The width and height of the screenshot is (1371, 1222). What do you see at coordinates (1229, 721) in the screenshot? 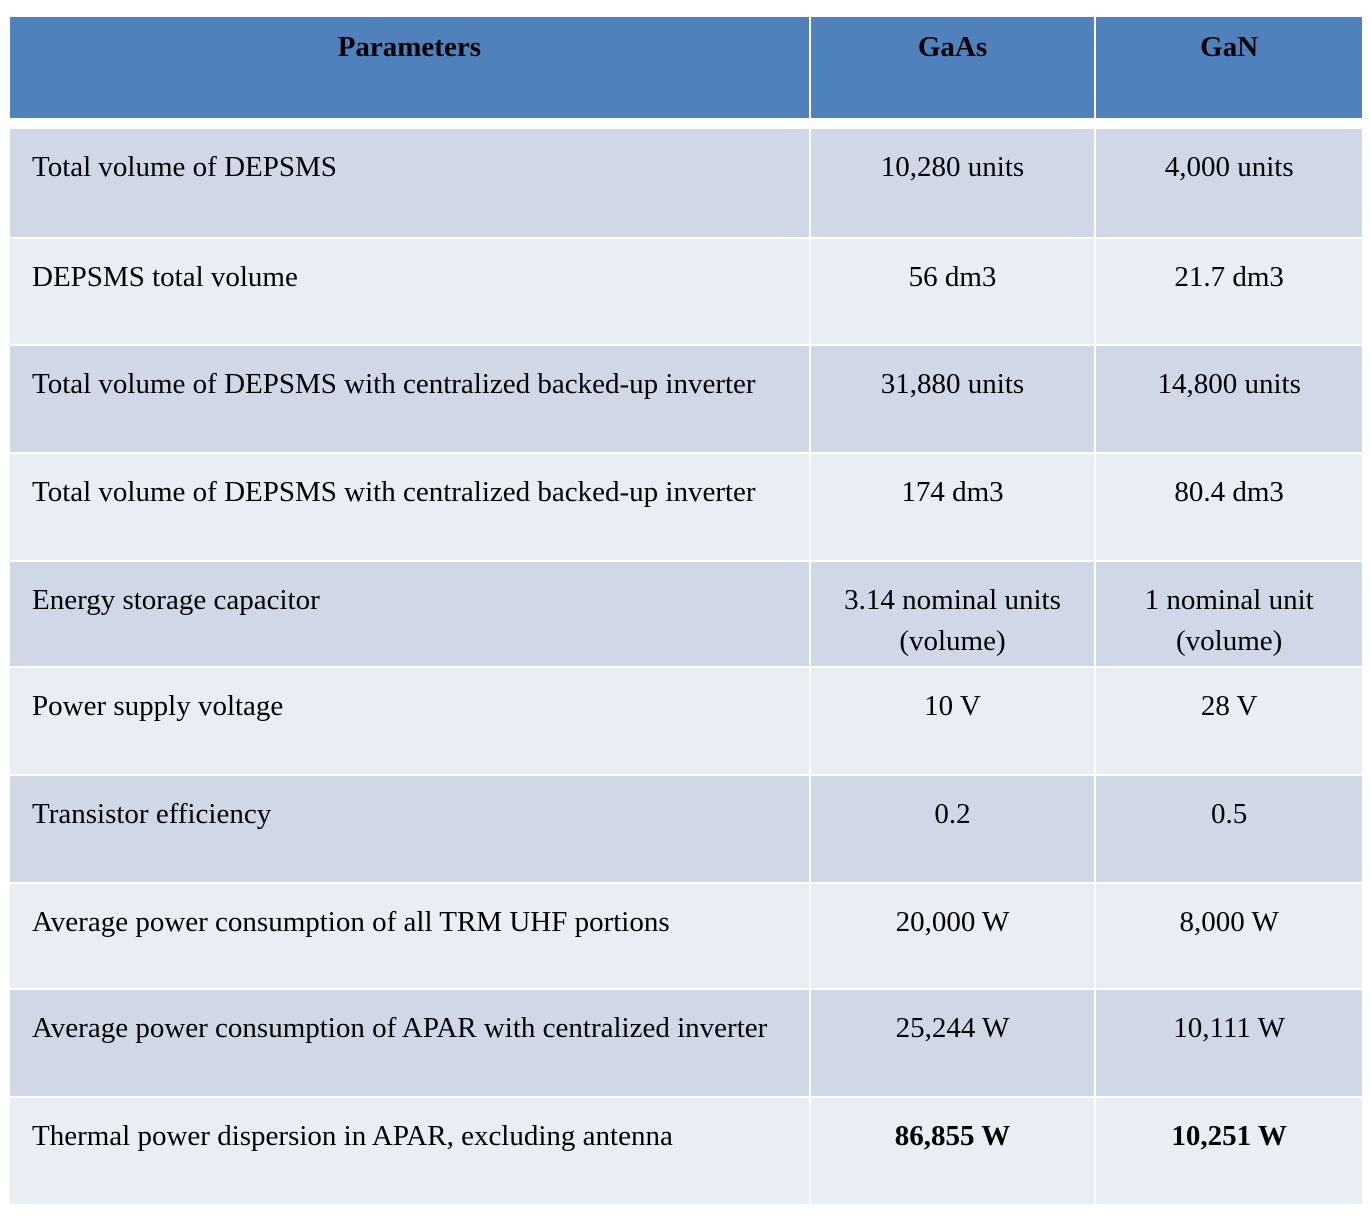
I see `gan-cell: 28 V` at bounding box center [1229, 721].